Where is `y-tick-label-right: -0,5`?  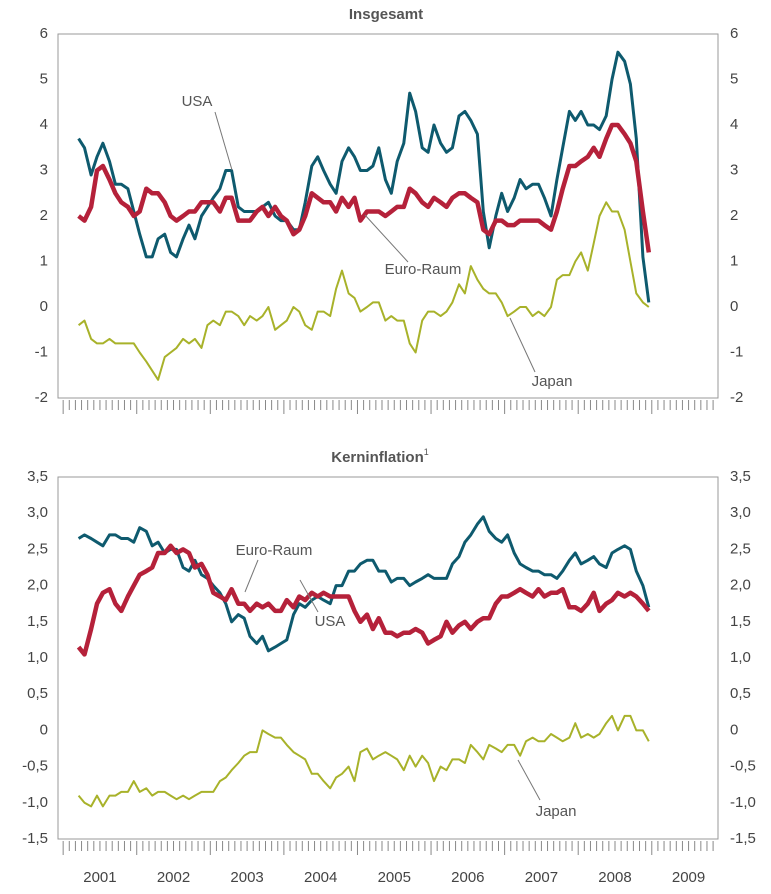
y-tick-label-right: -0,5 is located at coordinates (743, 766).